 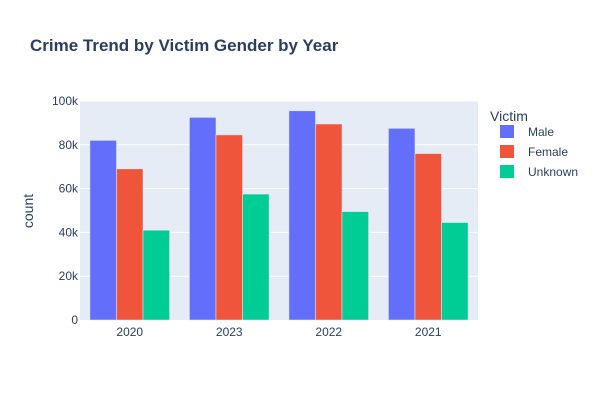 What do you see at coordinates (69, 145) in the screenshot?
I see `y-tick-label: 80k` at bounding box center [69, 145].